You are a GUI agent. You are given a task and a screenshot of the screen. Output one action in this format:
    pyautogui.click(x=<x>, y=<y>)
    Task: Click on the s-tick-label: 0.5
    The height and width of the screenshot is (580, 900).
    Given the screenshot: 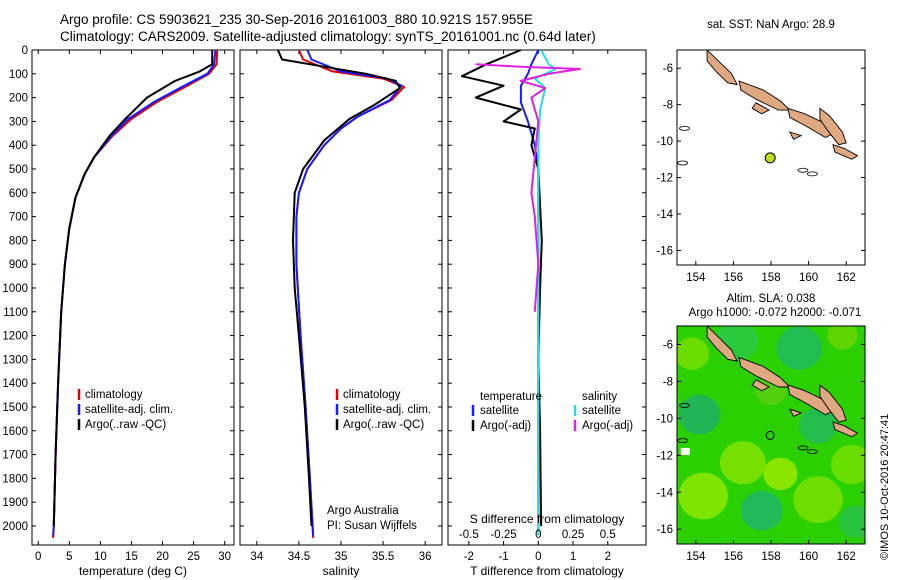 What is the action you would take?
    pyautogui.click(x=608, y=535)
    